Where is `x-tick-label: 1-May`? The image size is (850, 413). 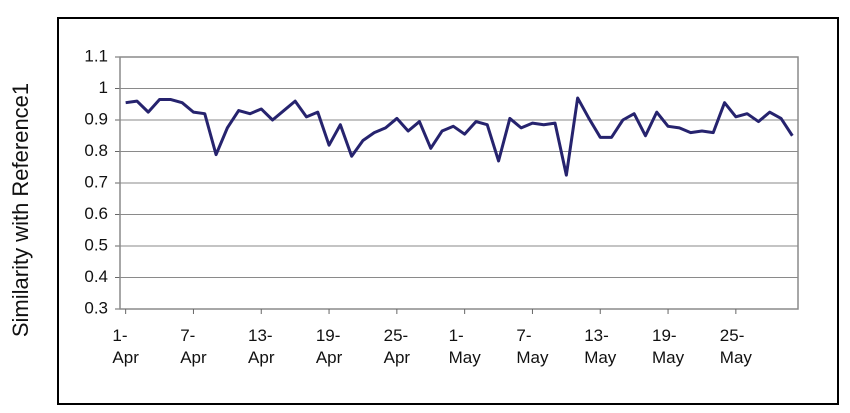
x-tick-label: 1-May is located at coordinates (464, 346).